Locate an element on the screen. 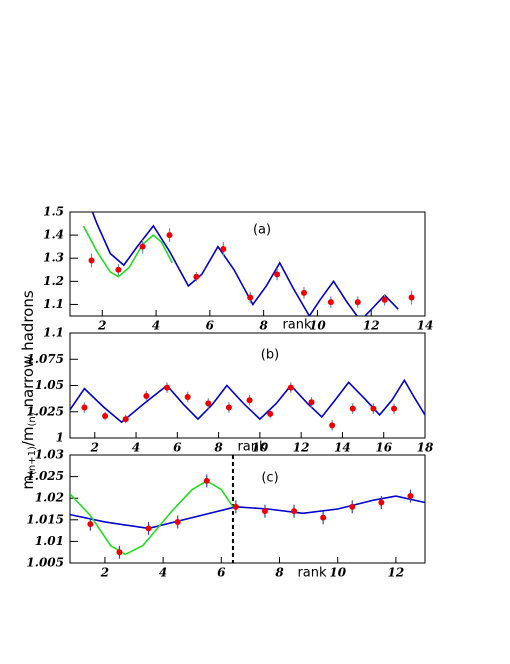  x-tick-label: 18 is located at coordinates (425, 448).